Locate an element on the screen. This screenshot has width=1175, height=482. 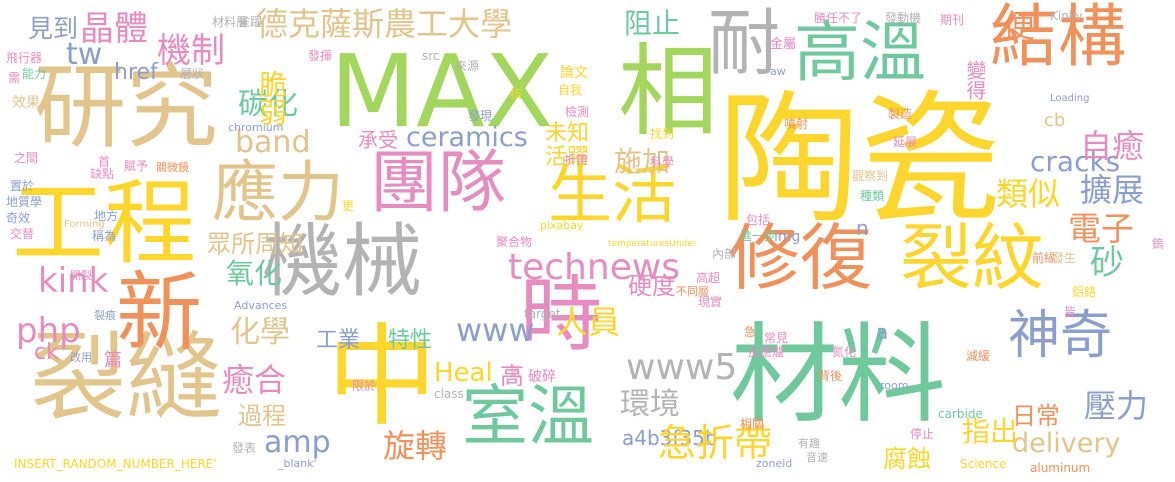
cloud-word: 裂痕 is located at coordinates (105, 315).